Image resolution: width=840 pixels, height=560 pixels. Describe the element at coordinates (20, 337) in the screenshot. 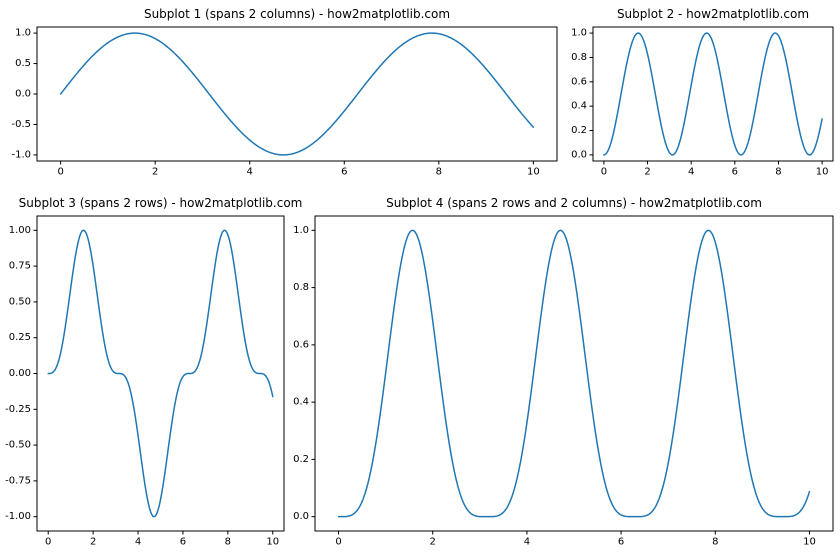

I see `y-tick-label: 0.25` at that location.